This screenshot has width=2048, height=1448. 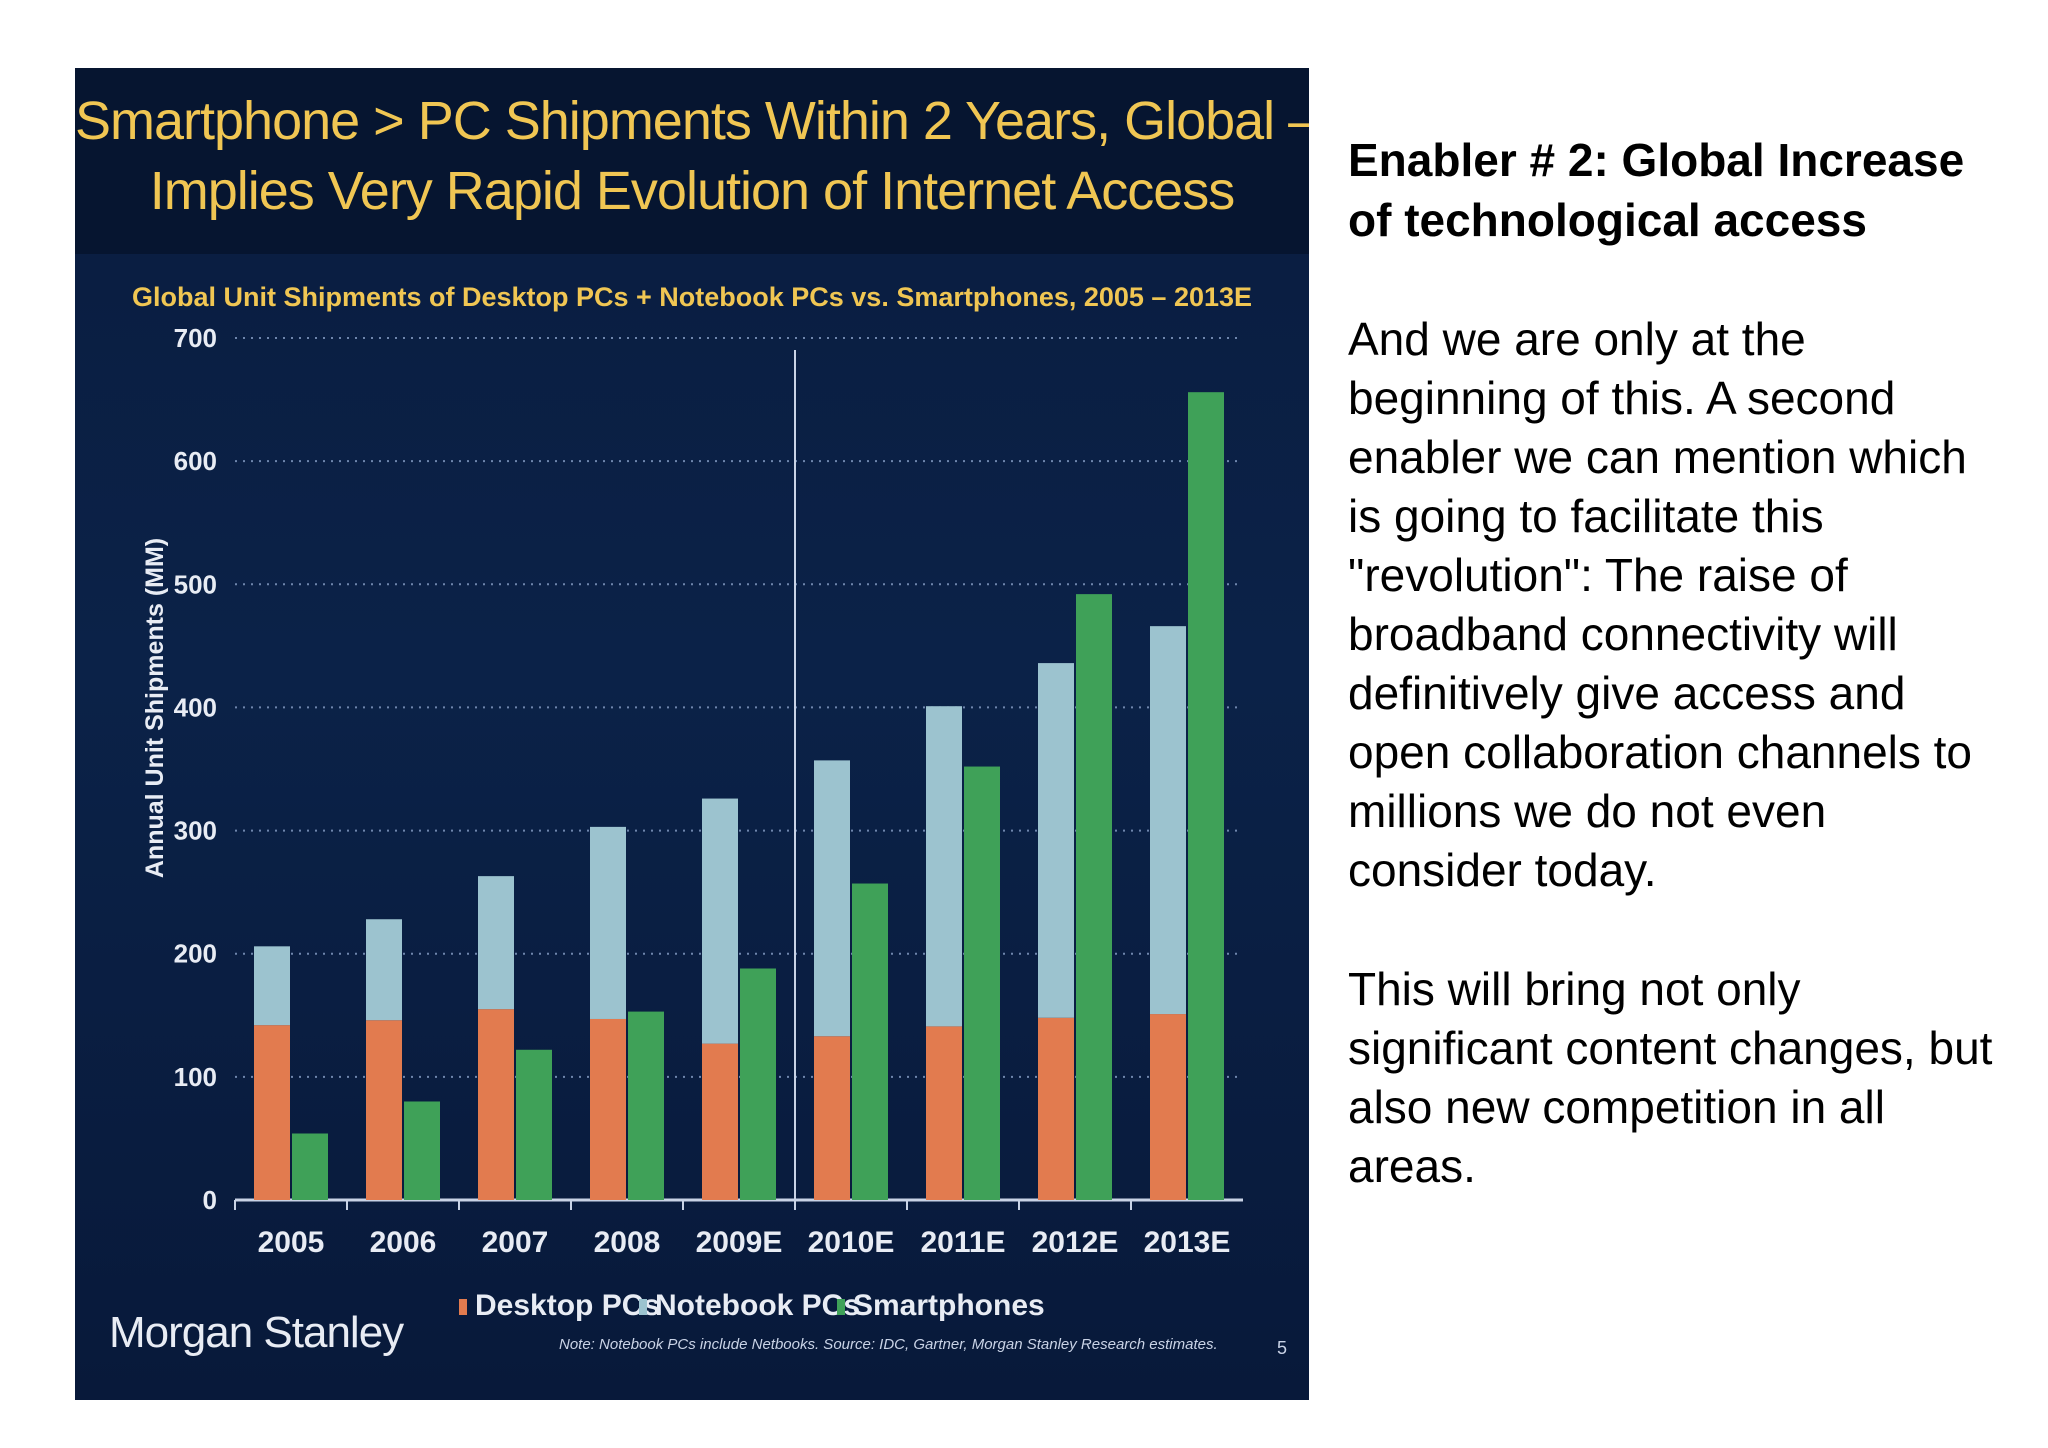 What do you see at coordinates (739, 1242) in the screenshot?
I see `x-tick-label: 2009E` at bounding box center [739, 1242].